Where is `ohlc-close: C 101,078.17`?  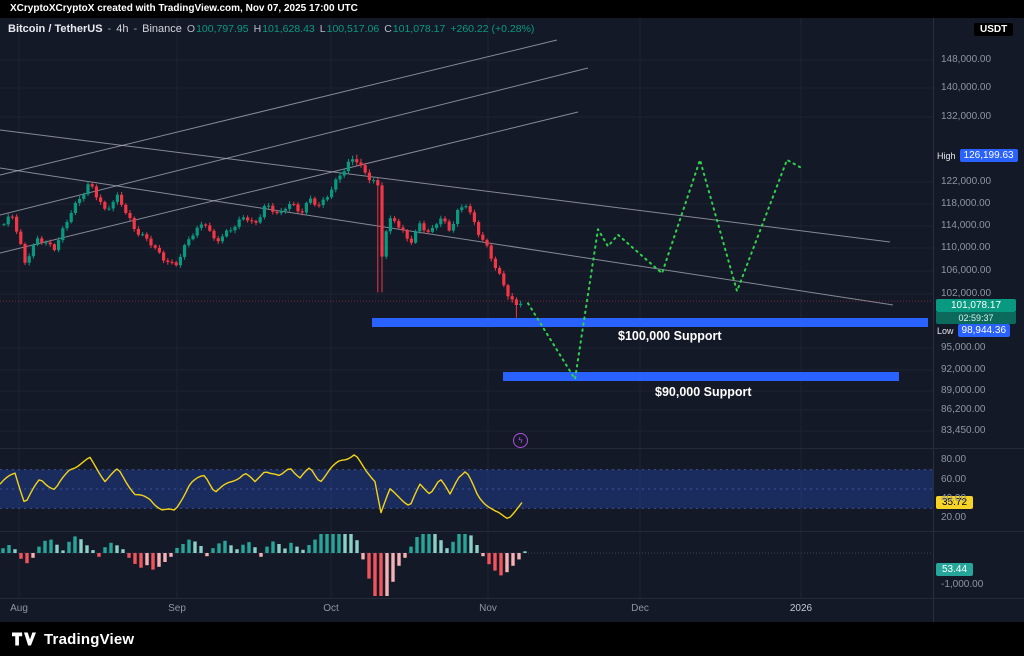 ohlc-close: C 101,078.17 is located at coordinates (414, 29).